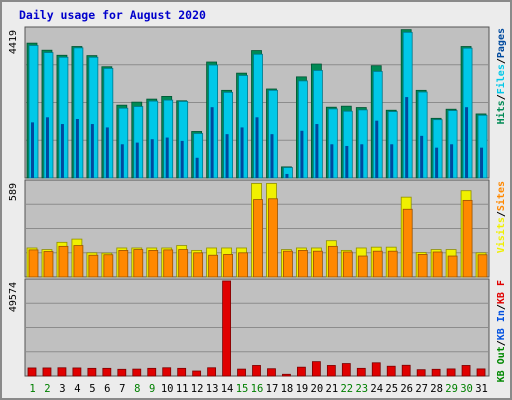  Describe the element at coordinates (47, 389) in the screenshot. I see `day-label-2: 2` at that location.